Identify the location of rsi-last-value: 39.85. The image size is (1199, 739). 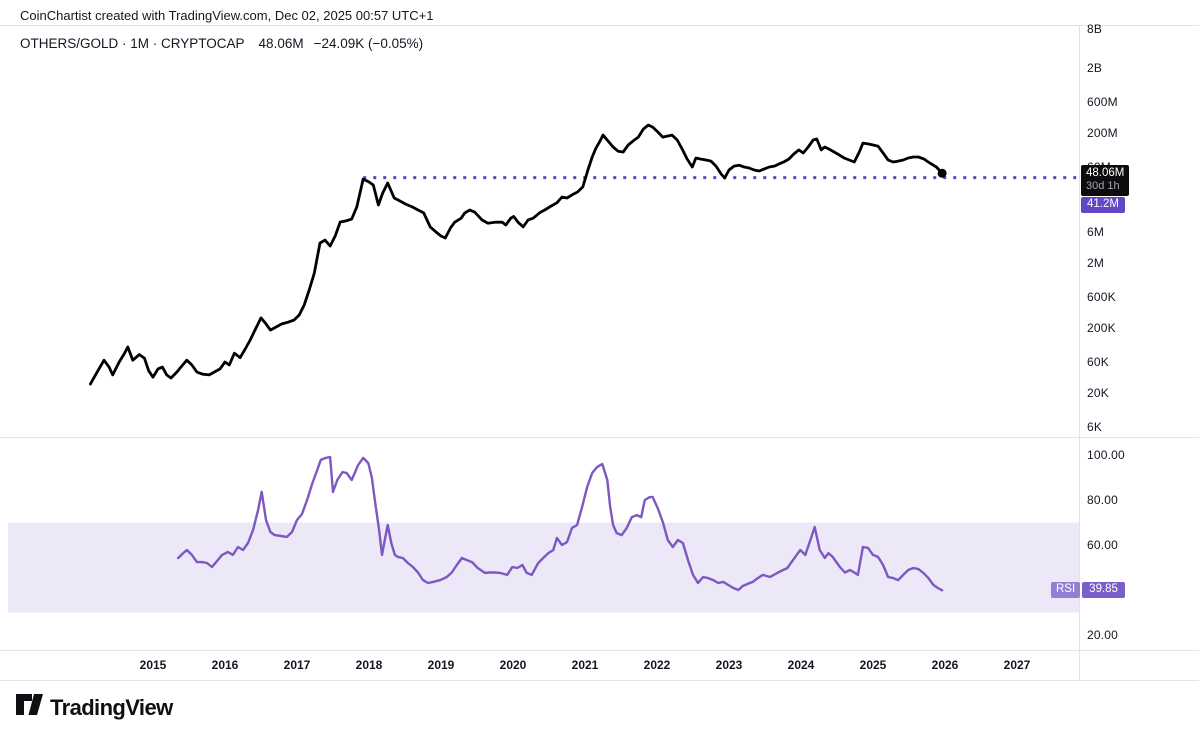
(1103, 590).